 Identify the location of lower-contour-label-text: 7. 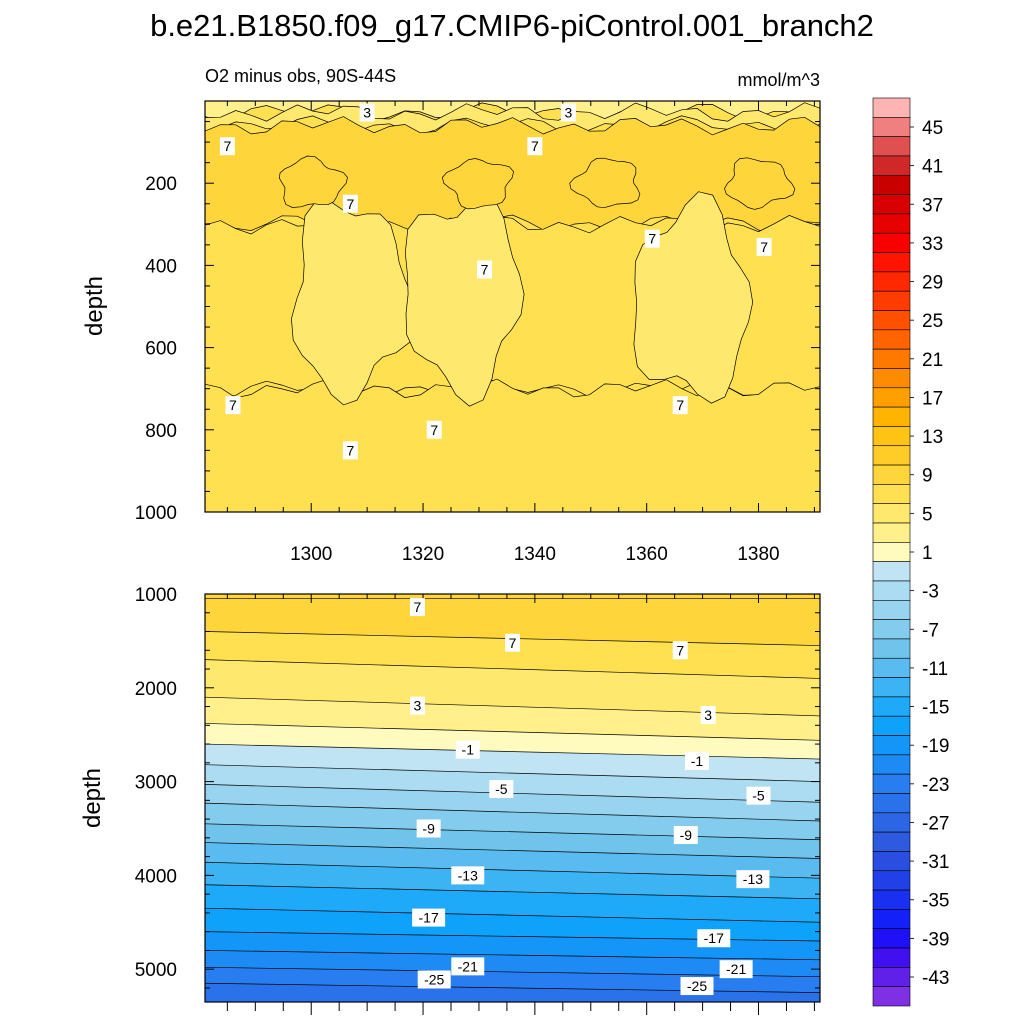
(513, 643).